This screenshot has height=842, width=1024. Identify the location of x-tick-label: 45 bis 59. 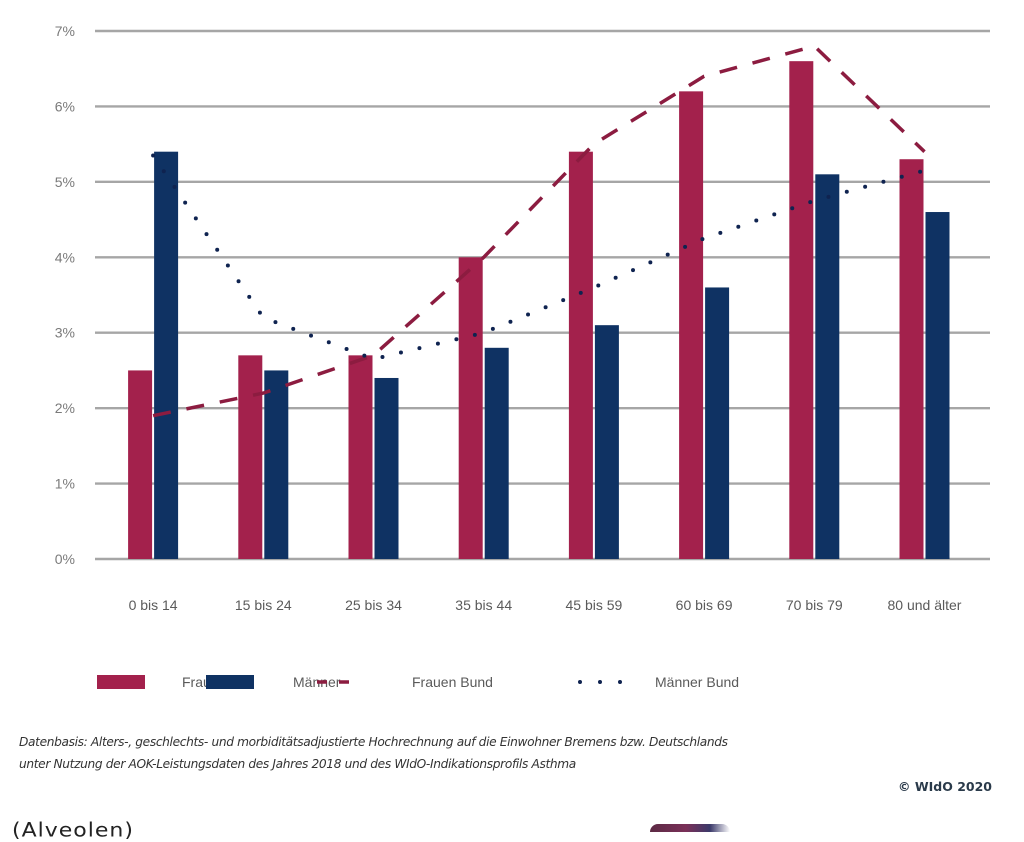
(593, 605).